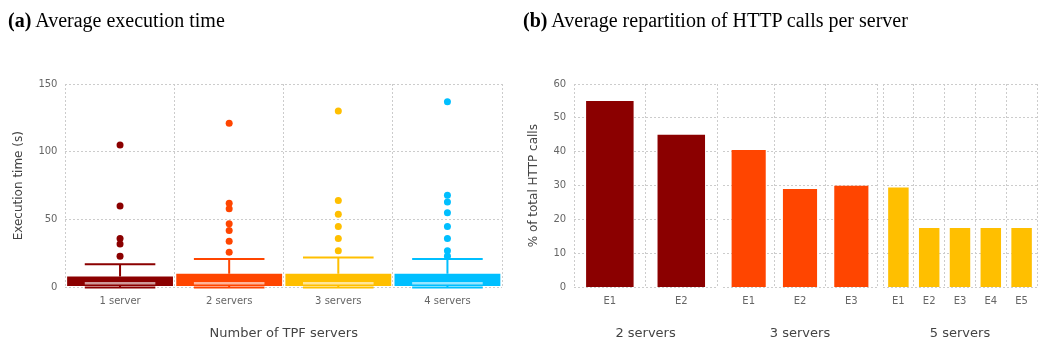  Describe the element at coordinates (48, 83) in the screenshot. I see `y-tick-label: 150` at that location.